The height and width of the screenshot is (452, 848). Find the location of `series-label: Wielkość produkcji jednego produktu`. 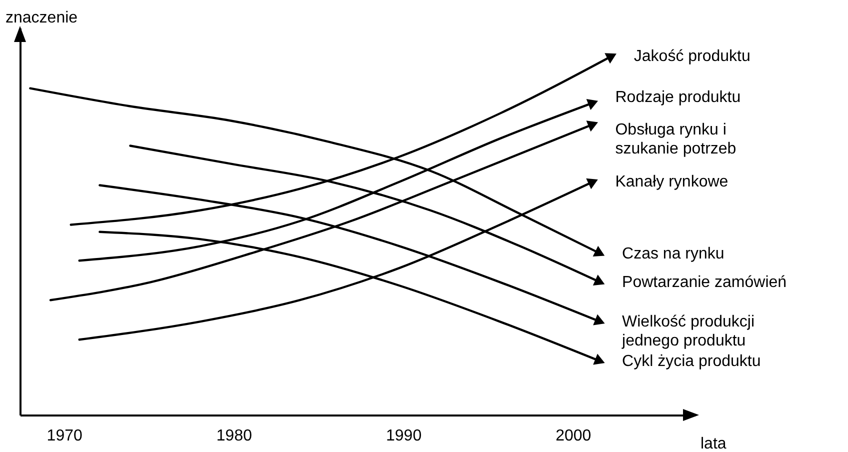

series-label: Wielkość produkcji jednego produktu is located at coordinates (688, 332).